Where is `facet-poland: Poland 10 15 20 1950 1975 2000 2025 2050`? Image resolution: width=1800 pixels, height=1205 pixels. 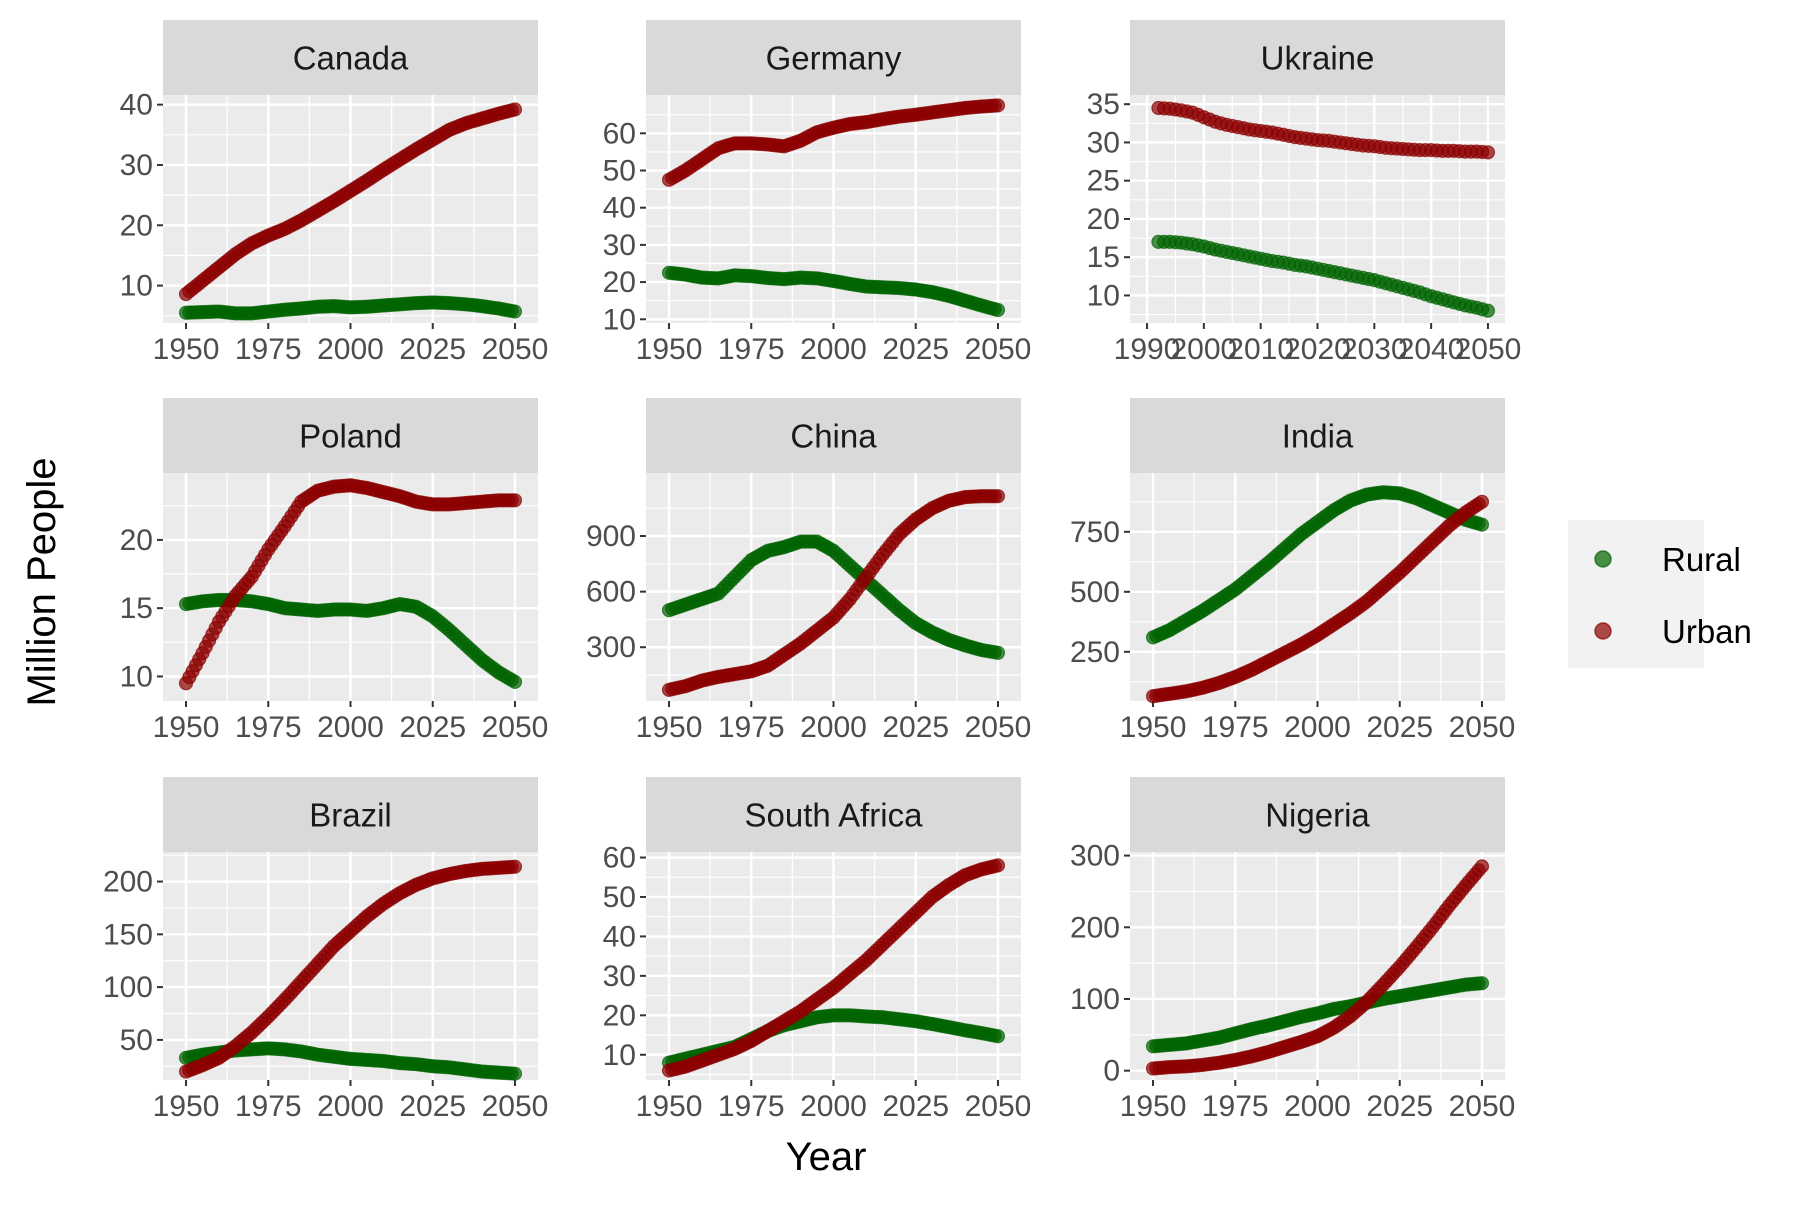 facet-poland: Poland 10 15 20 1950 1975 2000 2025 2050 is located at coordinates (334, 571).